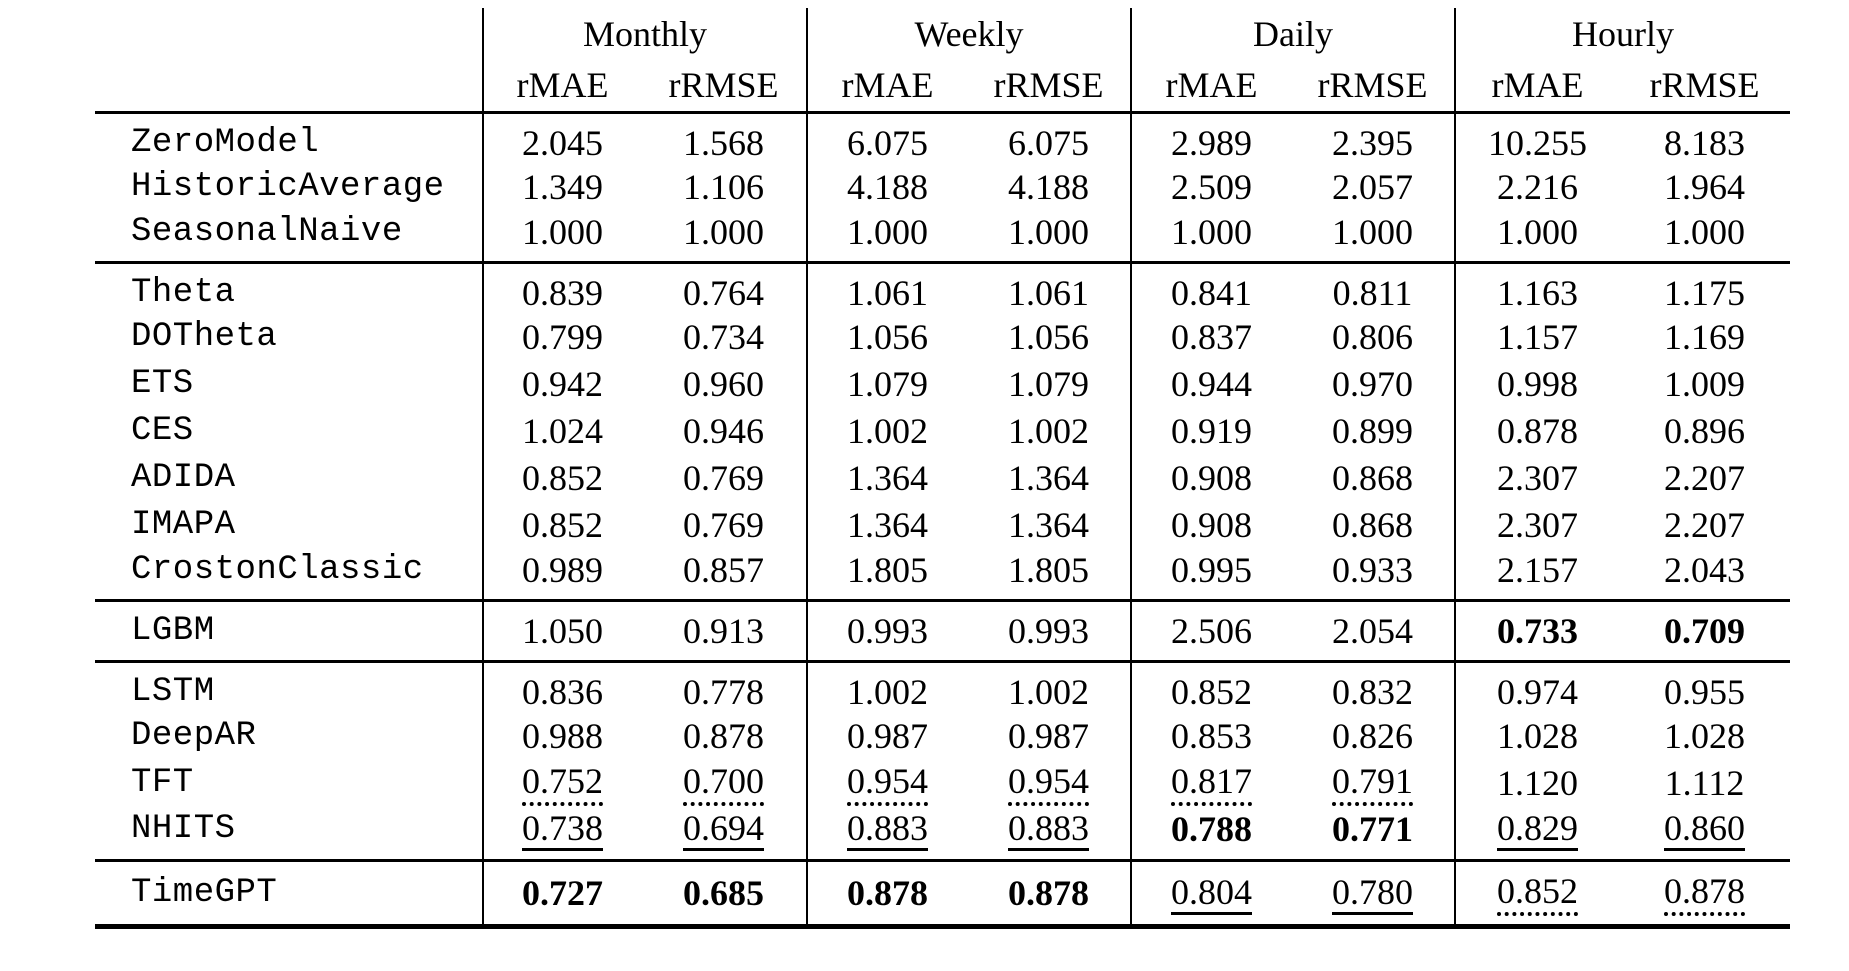 The width and height of the screenshot is (1849, 971). Describe the element at coordinates (561, 687) in the screenshot. I see `metric-value-cell: 0.836` at that location.